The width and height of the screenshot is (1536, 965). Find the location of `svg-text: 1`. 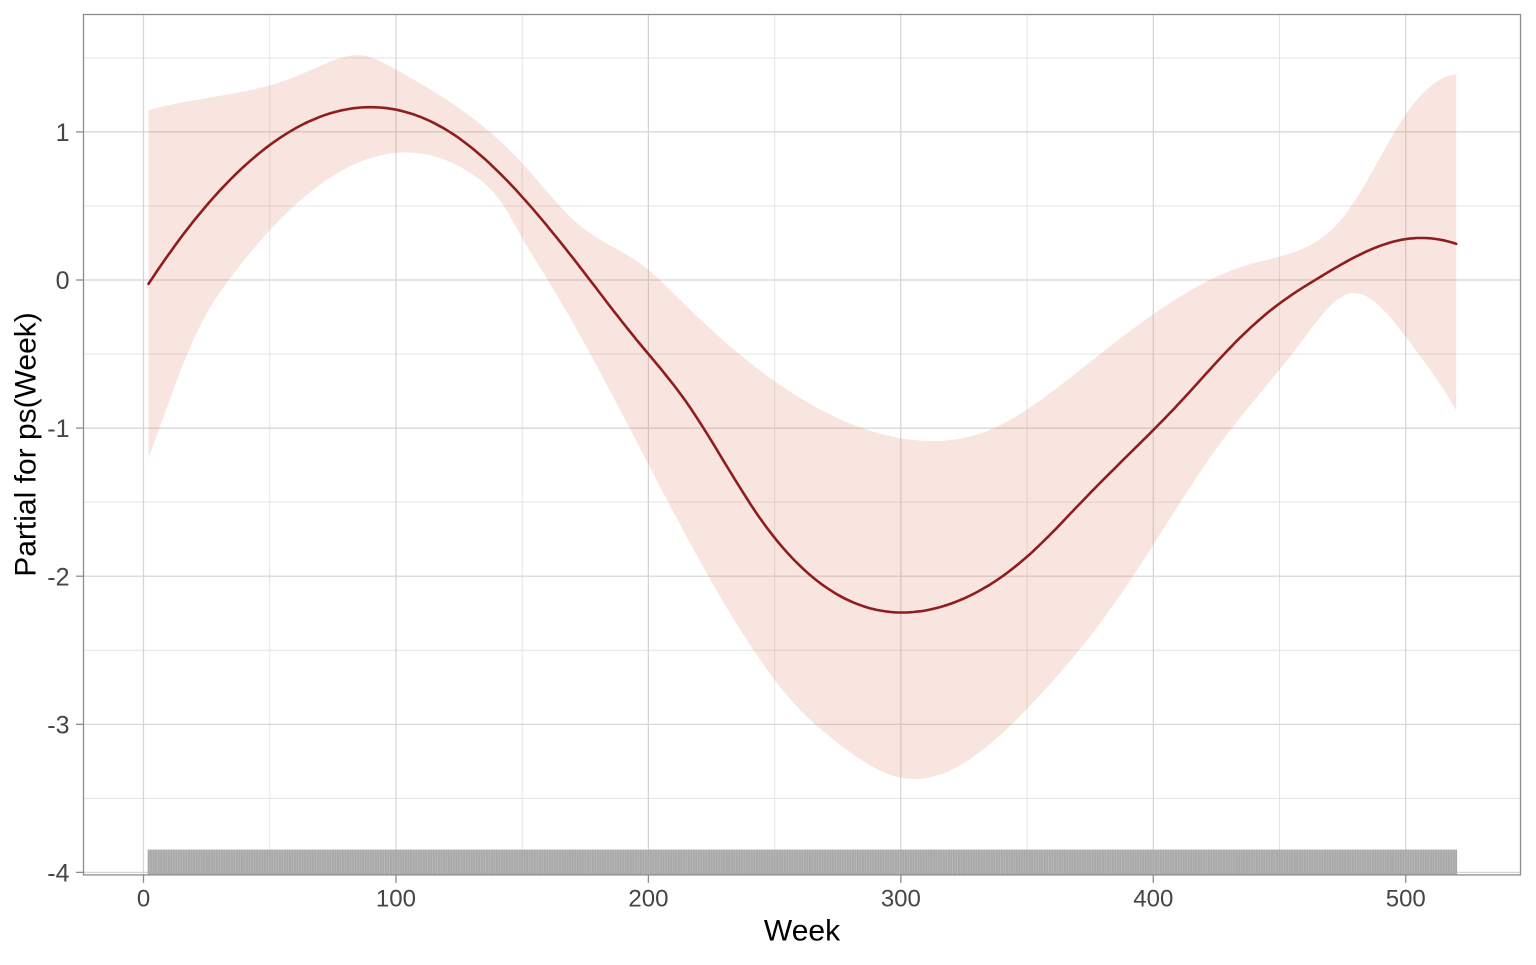

svg-text: 1 is located at coordinates (63, 133).